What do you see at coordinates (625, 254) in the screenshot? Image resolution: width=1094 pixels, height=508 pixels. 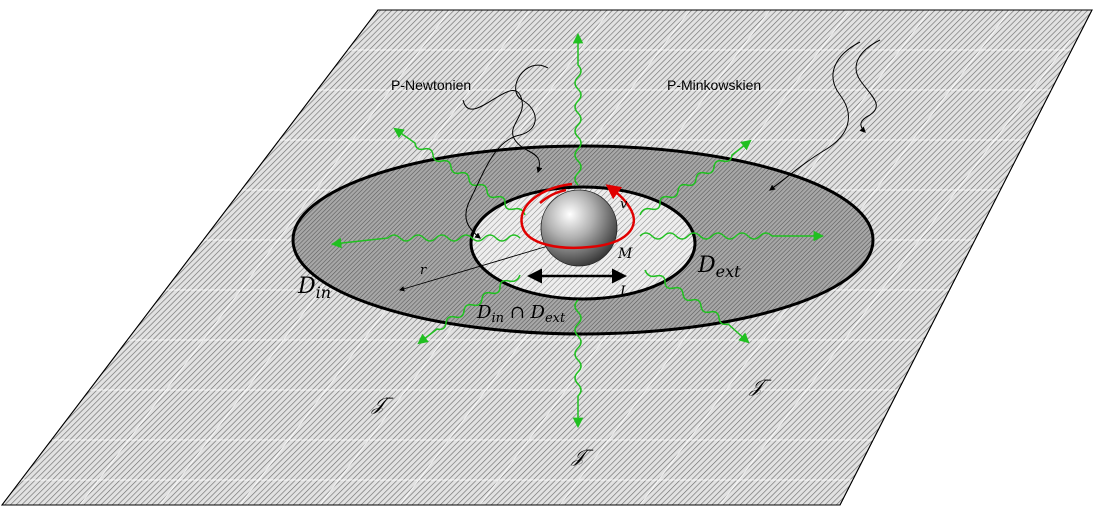 I see `label-M: M` at bounding box center [625, 254].